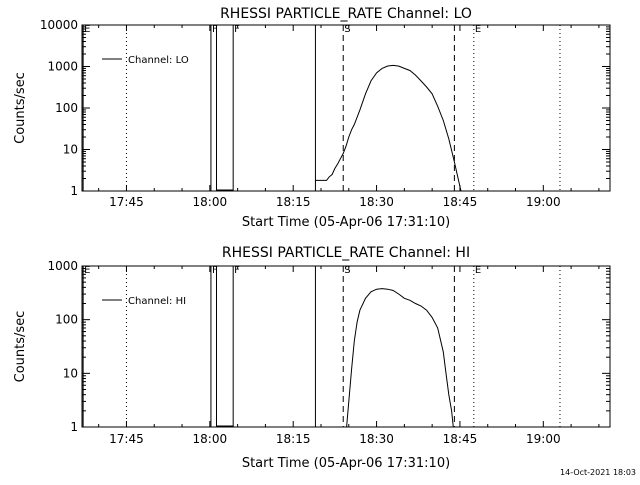 This screenshot has width=640, height=485. I want to click on y-tick-label: 10000, so click(59, 25).